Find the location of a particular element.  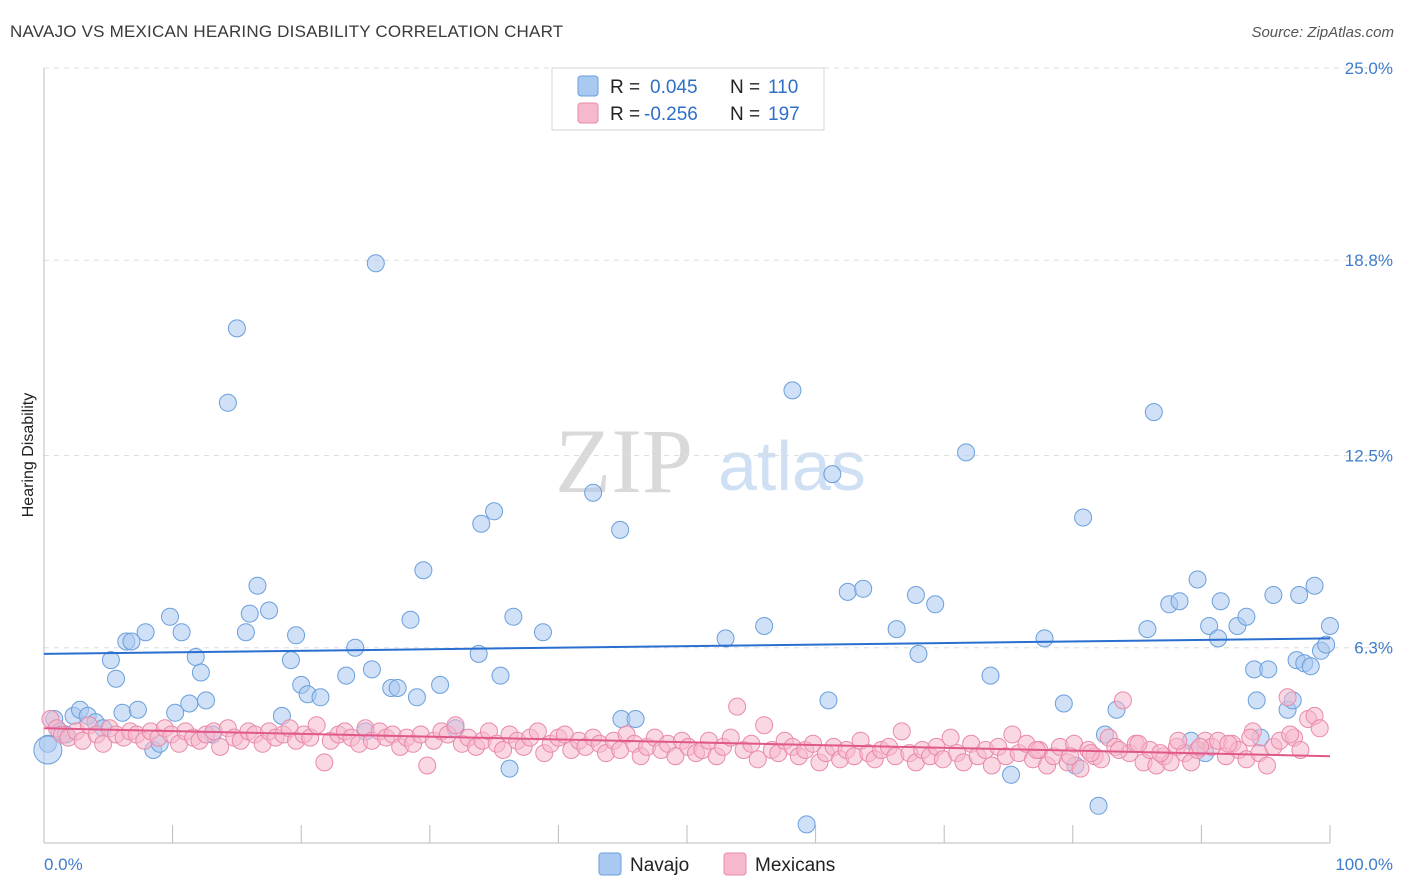

x-tick-marks is located at coordinates (751, 834).